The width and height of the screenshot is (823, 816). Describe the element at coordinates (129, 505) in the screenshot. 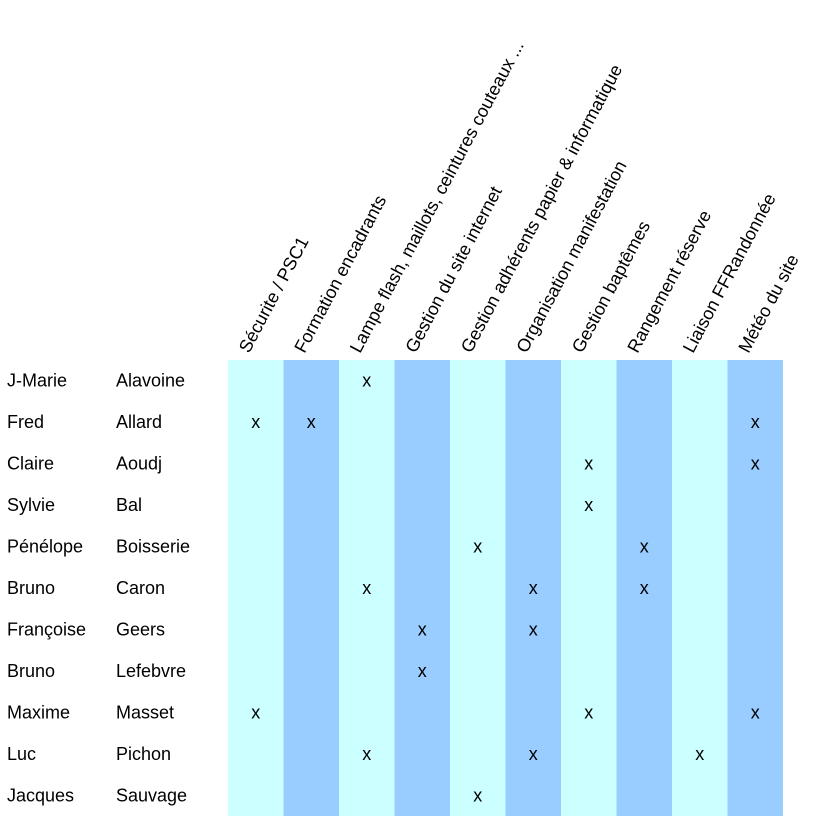

I see `last-name: Bal` at that location.